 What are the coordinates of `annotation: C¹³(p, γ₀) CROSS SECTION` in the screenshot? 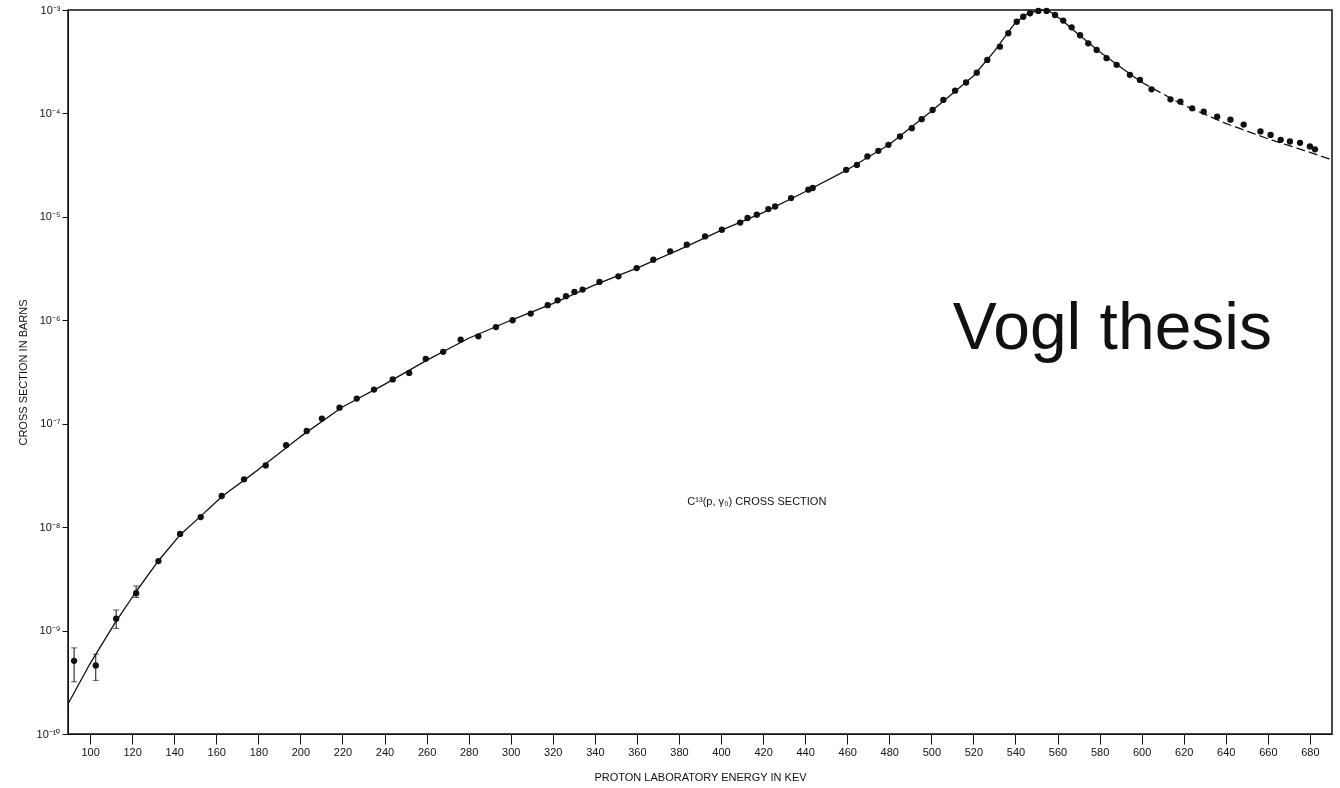 It's located at (757, 501).